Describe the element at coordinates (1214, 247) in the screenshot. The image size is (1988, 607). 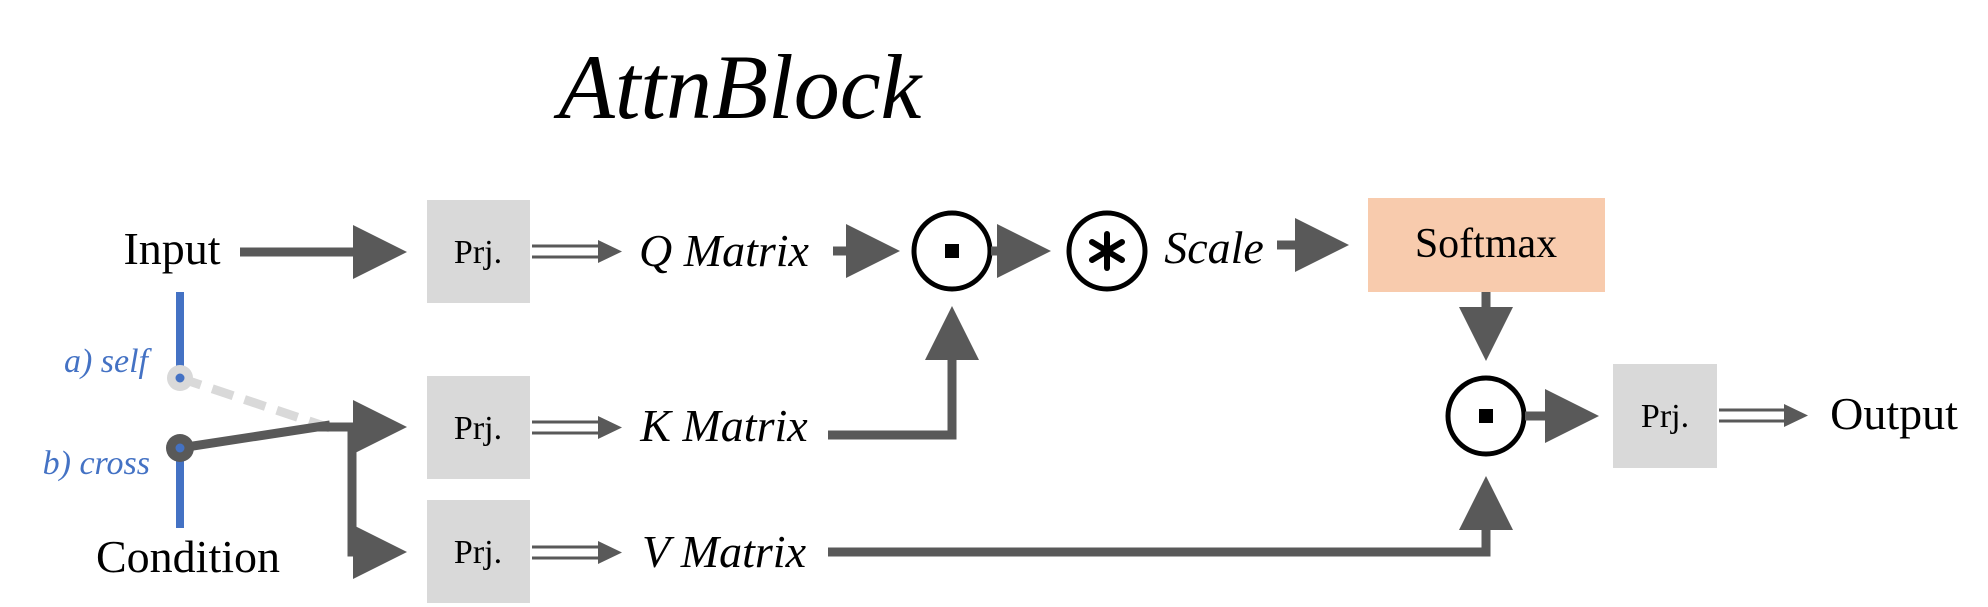
I see `scale-label: Scale` at that location.